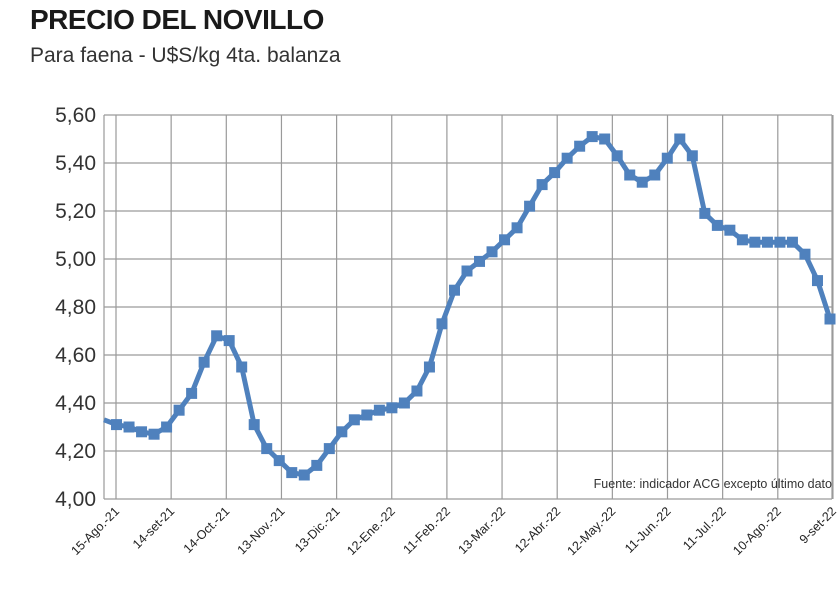 The height and width of the screenshot is (614, 840). I want to click on x-tick-label: 13-Nov.-21, so click(261, 530).